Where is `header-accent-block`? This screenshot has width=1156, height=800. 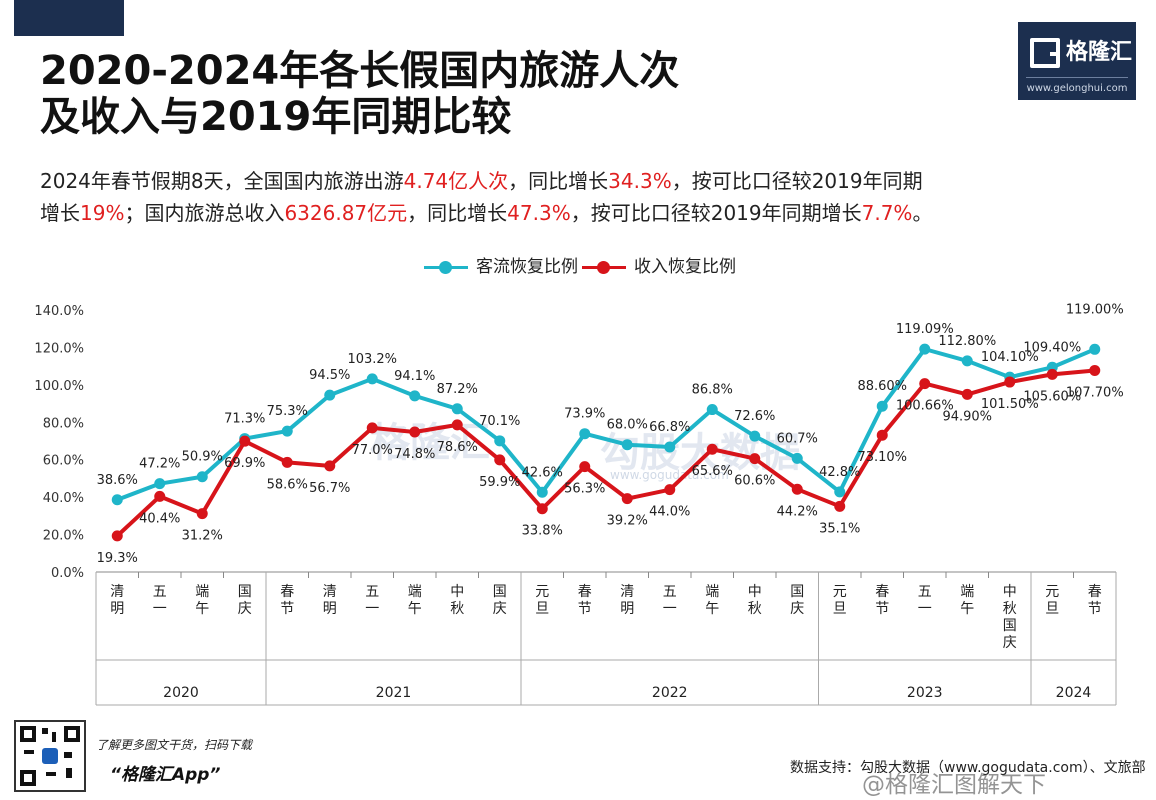 header-accent-block is located at coordinates (69, 18).